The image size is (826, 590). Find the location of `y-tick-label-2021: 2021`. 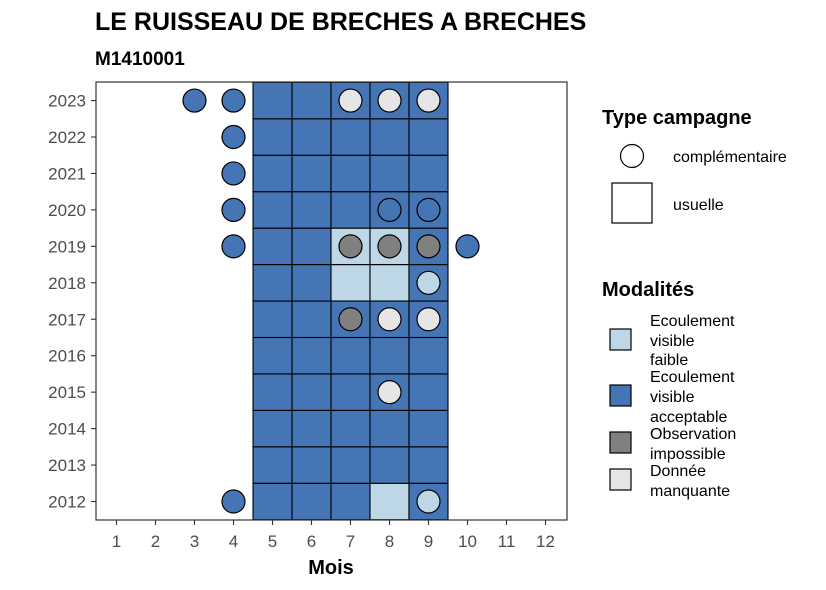

y-tick-label-2021: 2021 is located at coordinates (67, 173).